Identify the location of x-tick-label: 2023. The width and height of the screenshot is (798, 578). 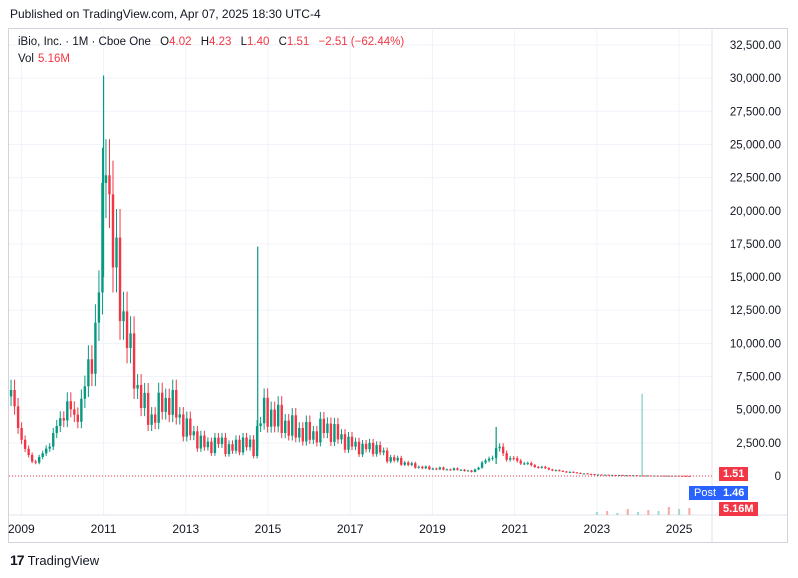
(597, 529).